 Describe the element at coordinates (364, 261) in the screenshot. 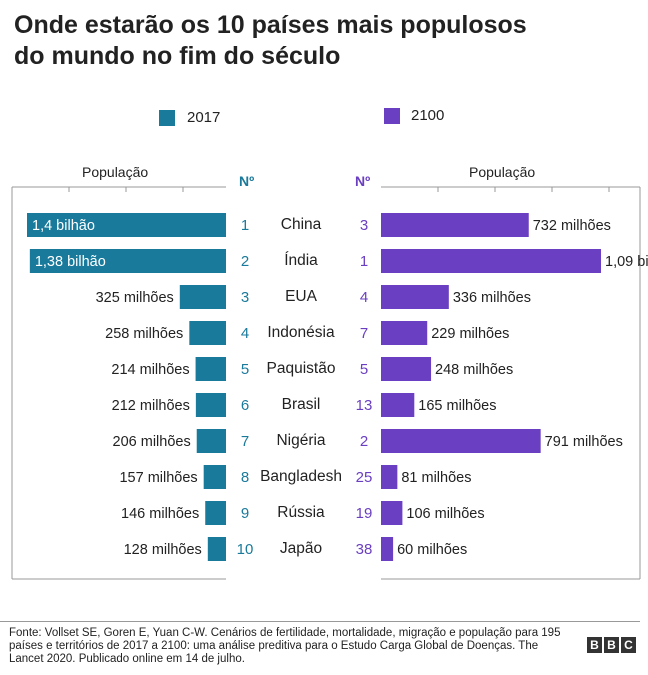

I see `rank-2100: 1` at that location.